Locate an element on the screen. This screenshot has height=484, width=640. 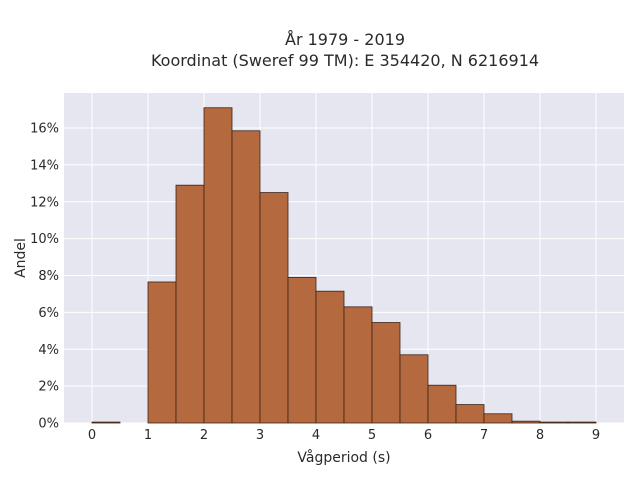
x-tick-label: 5 is located at coordinates (372, 435).